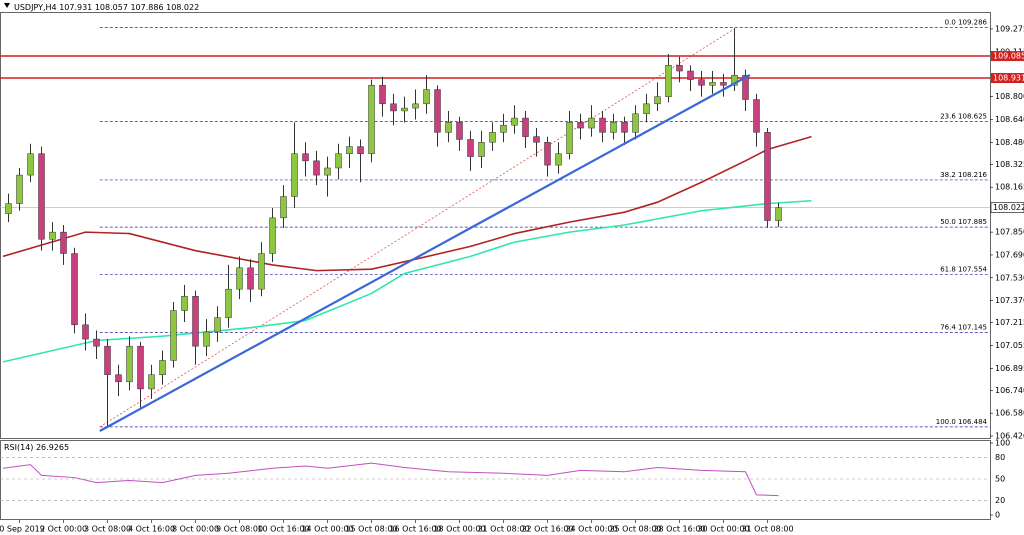 The image size is (1024, 535). I want to click on x-tick-label: 15 Oct 08:00, so click(371, 529).